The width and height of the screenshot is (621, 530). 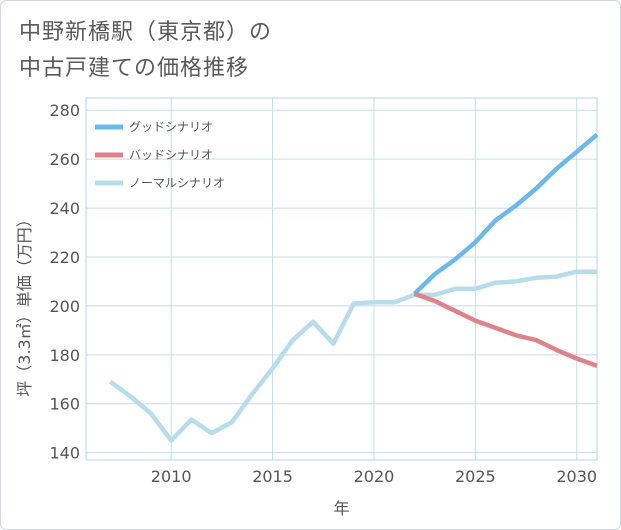 What do you see at coordinates (24, 303) in the screenshot?
I see `y-axis-label: 坪（3.3㎡）単価（万円）` at bounding box center [24, 303].